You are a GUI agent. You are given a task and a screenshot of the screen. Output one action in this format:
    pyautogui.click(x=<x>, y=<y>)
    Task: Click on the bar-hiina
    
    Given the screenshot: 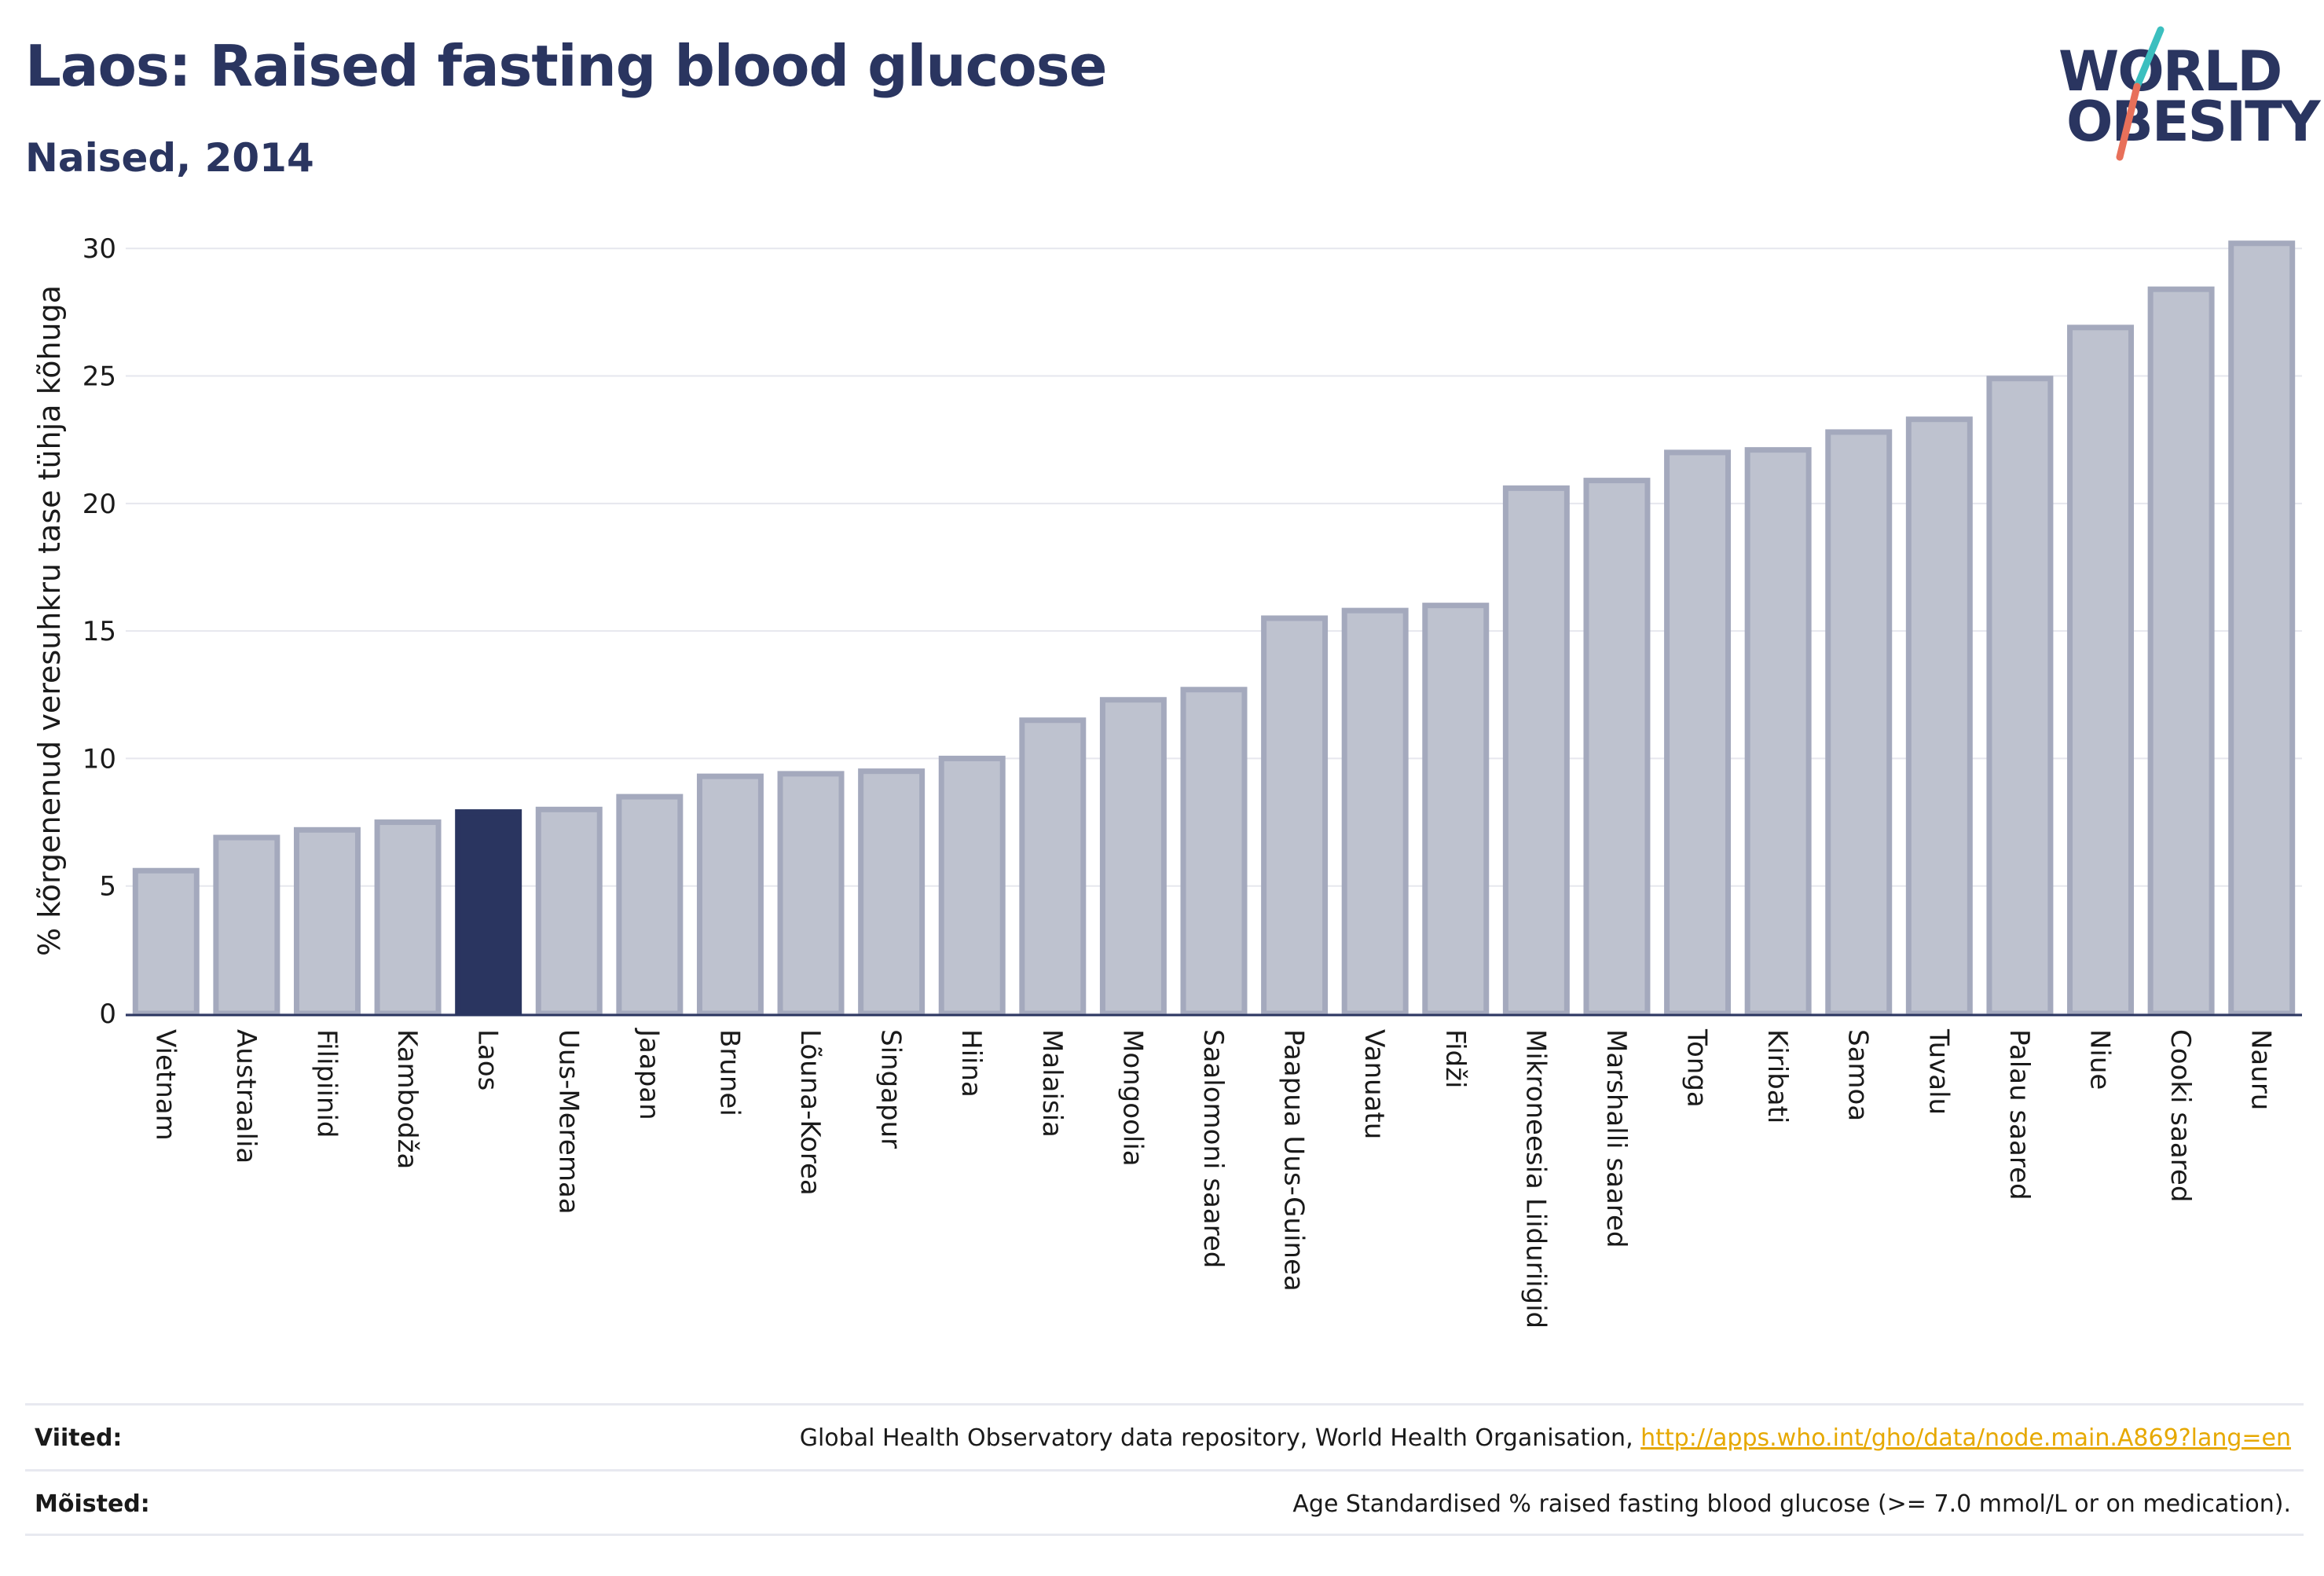 What is the action you would take?
    pyautogui.click(x=972, y=886)
    